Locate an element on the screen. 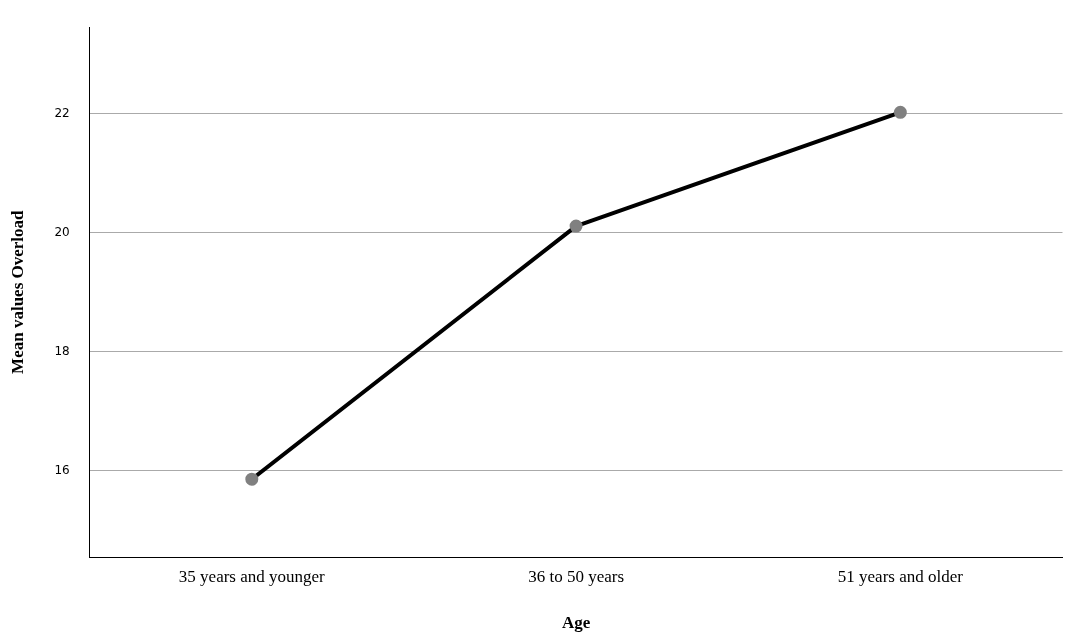  y-tick-label: 18 is located at coordinates (62, 350).